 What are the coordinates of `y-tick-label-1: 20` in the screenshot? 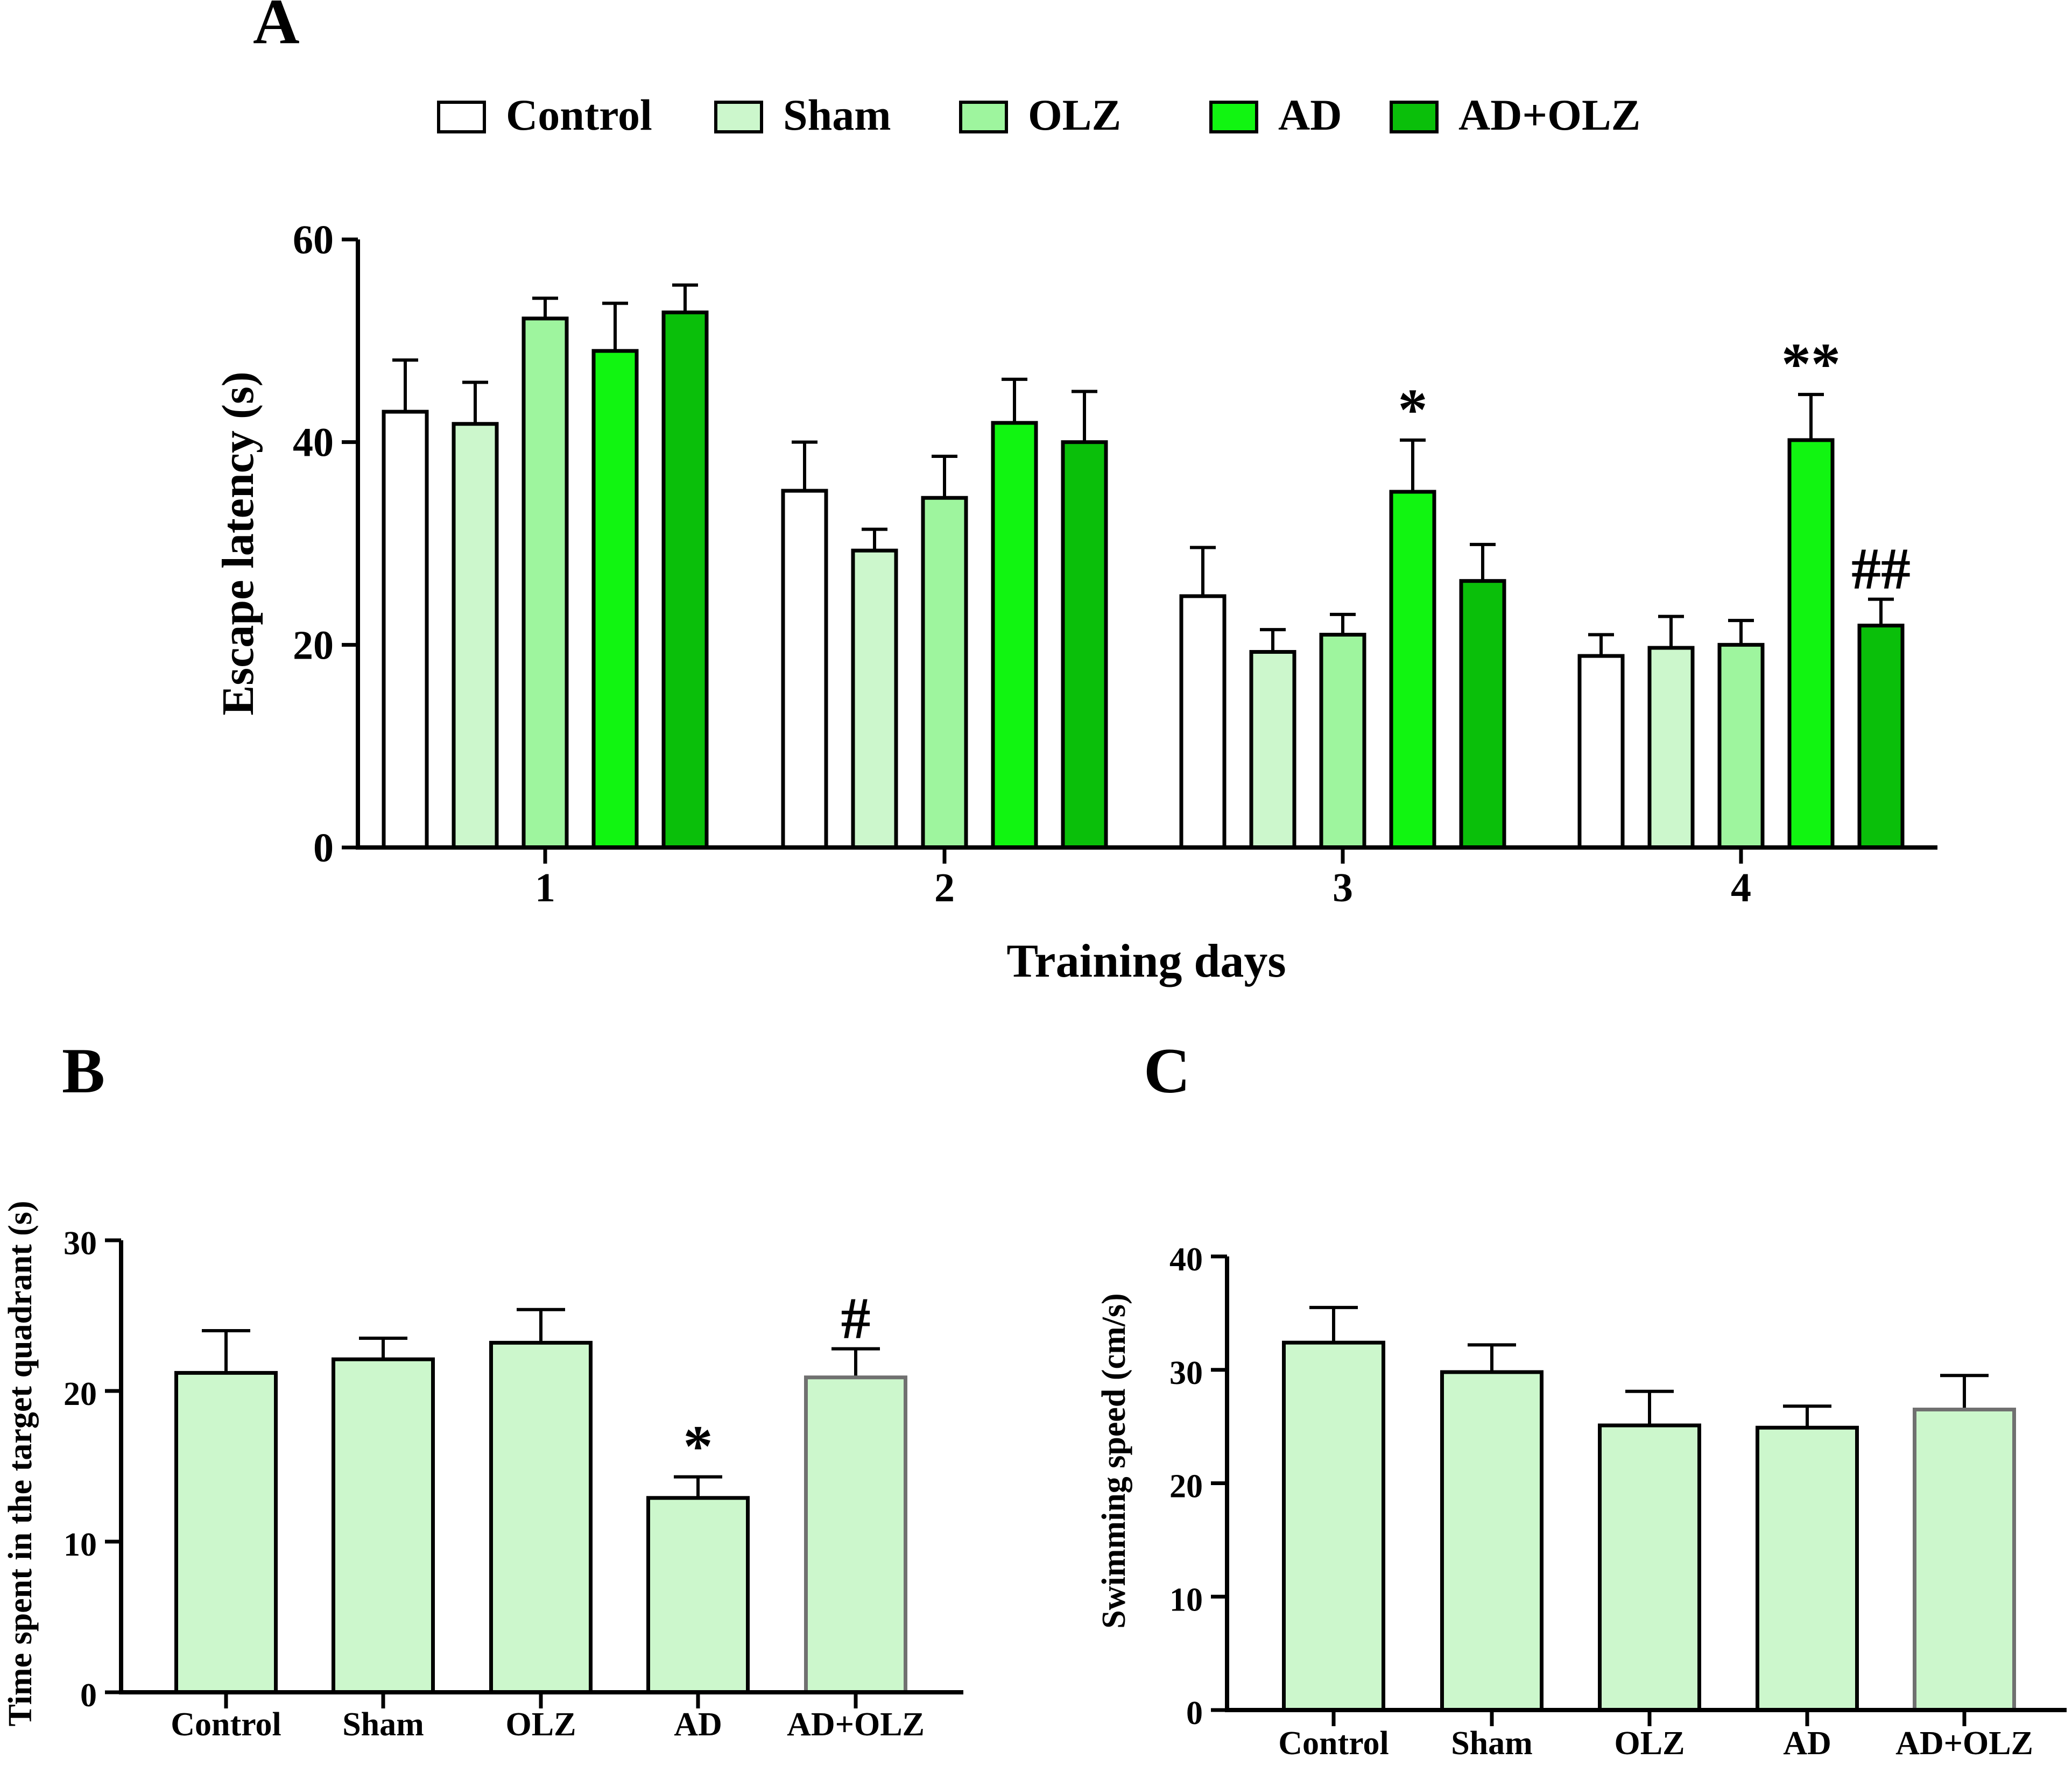 It's located at (313, 645).